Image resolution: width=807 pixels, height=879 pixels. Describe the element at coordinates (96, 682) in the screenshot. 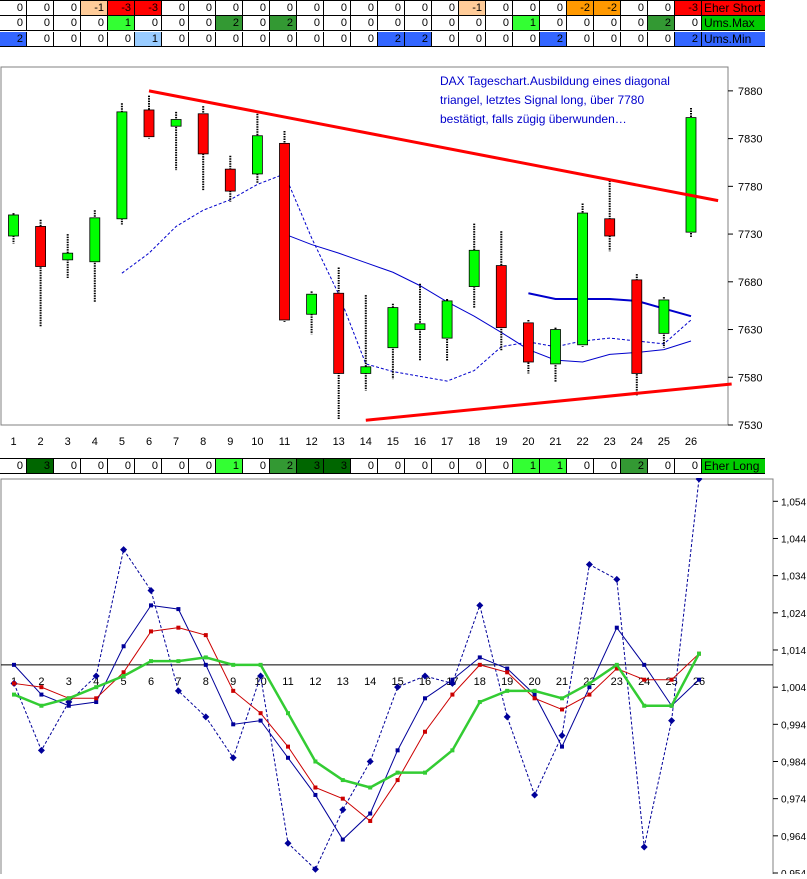

I see `x-tick-label: 4` at that location.